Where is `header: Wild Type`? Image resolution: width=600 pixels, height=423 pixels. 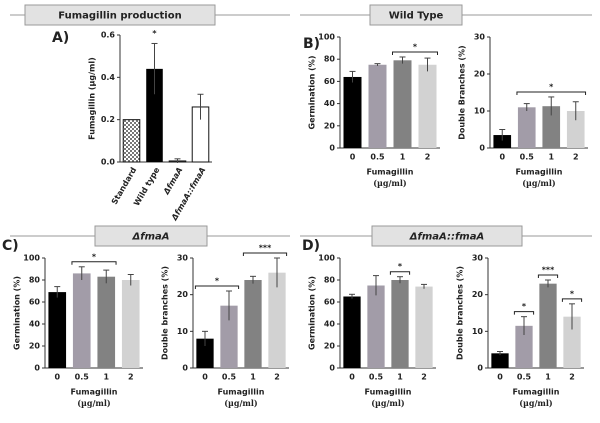
header: Wild Type is located at coordinates (416, 16).